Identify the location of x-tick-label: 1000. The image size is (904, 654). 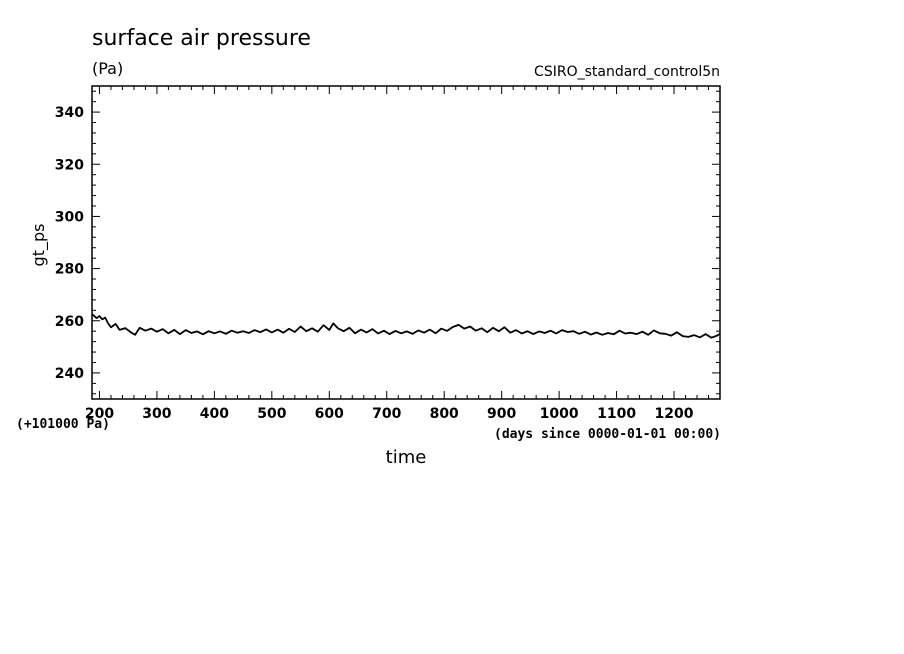
(559, 414).